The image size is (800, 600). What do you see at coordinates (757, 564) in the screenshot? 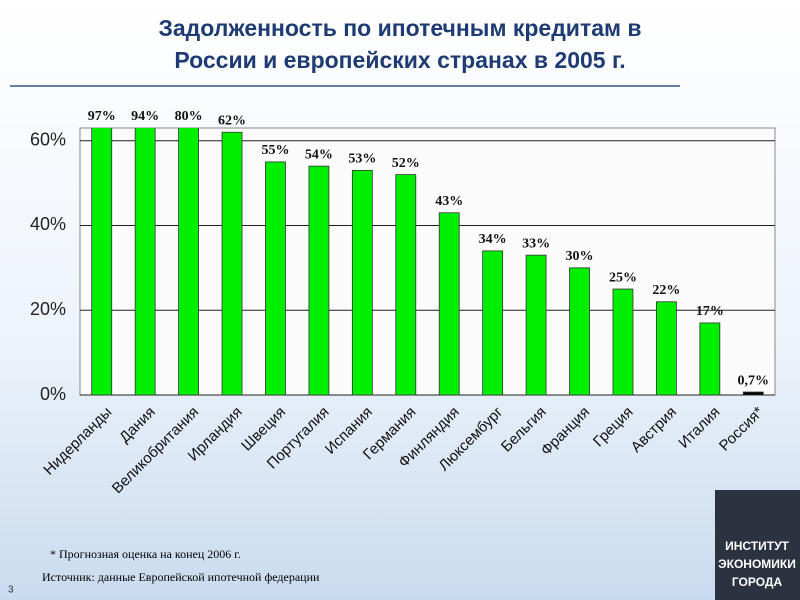
I see `logo-text: ЭКОНОМИКИ` at bounding box center [757, 564].